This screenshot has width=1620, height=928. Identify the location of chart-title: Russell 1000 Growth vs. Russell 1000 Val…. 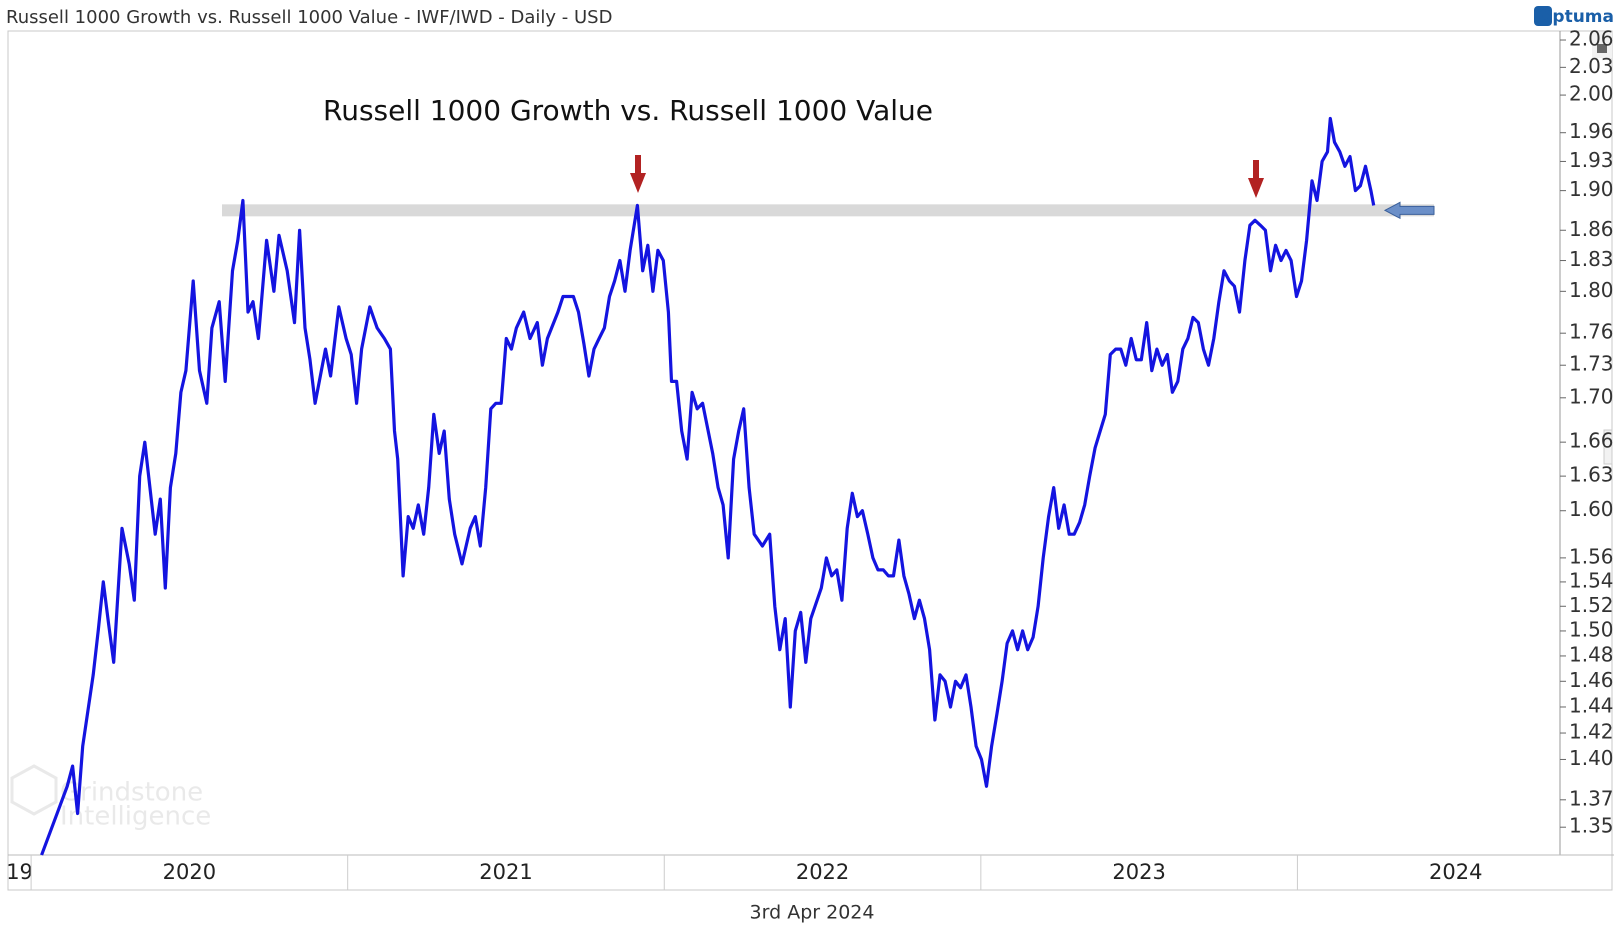
(628, 110).